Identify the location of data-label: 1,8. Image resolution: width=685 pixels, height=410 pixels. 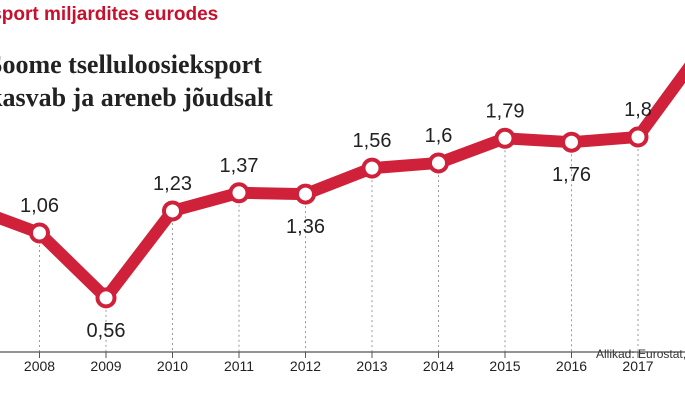
(638, 110).